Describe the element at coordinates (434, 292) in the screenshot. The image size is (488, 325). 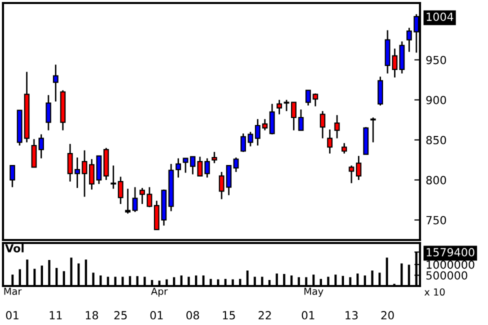
I see `text: x 10` at that location.